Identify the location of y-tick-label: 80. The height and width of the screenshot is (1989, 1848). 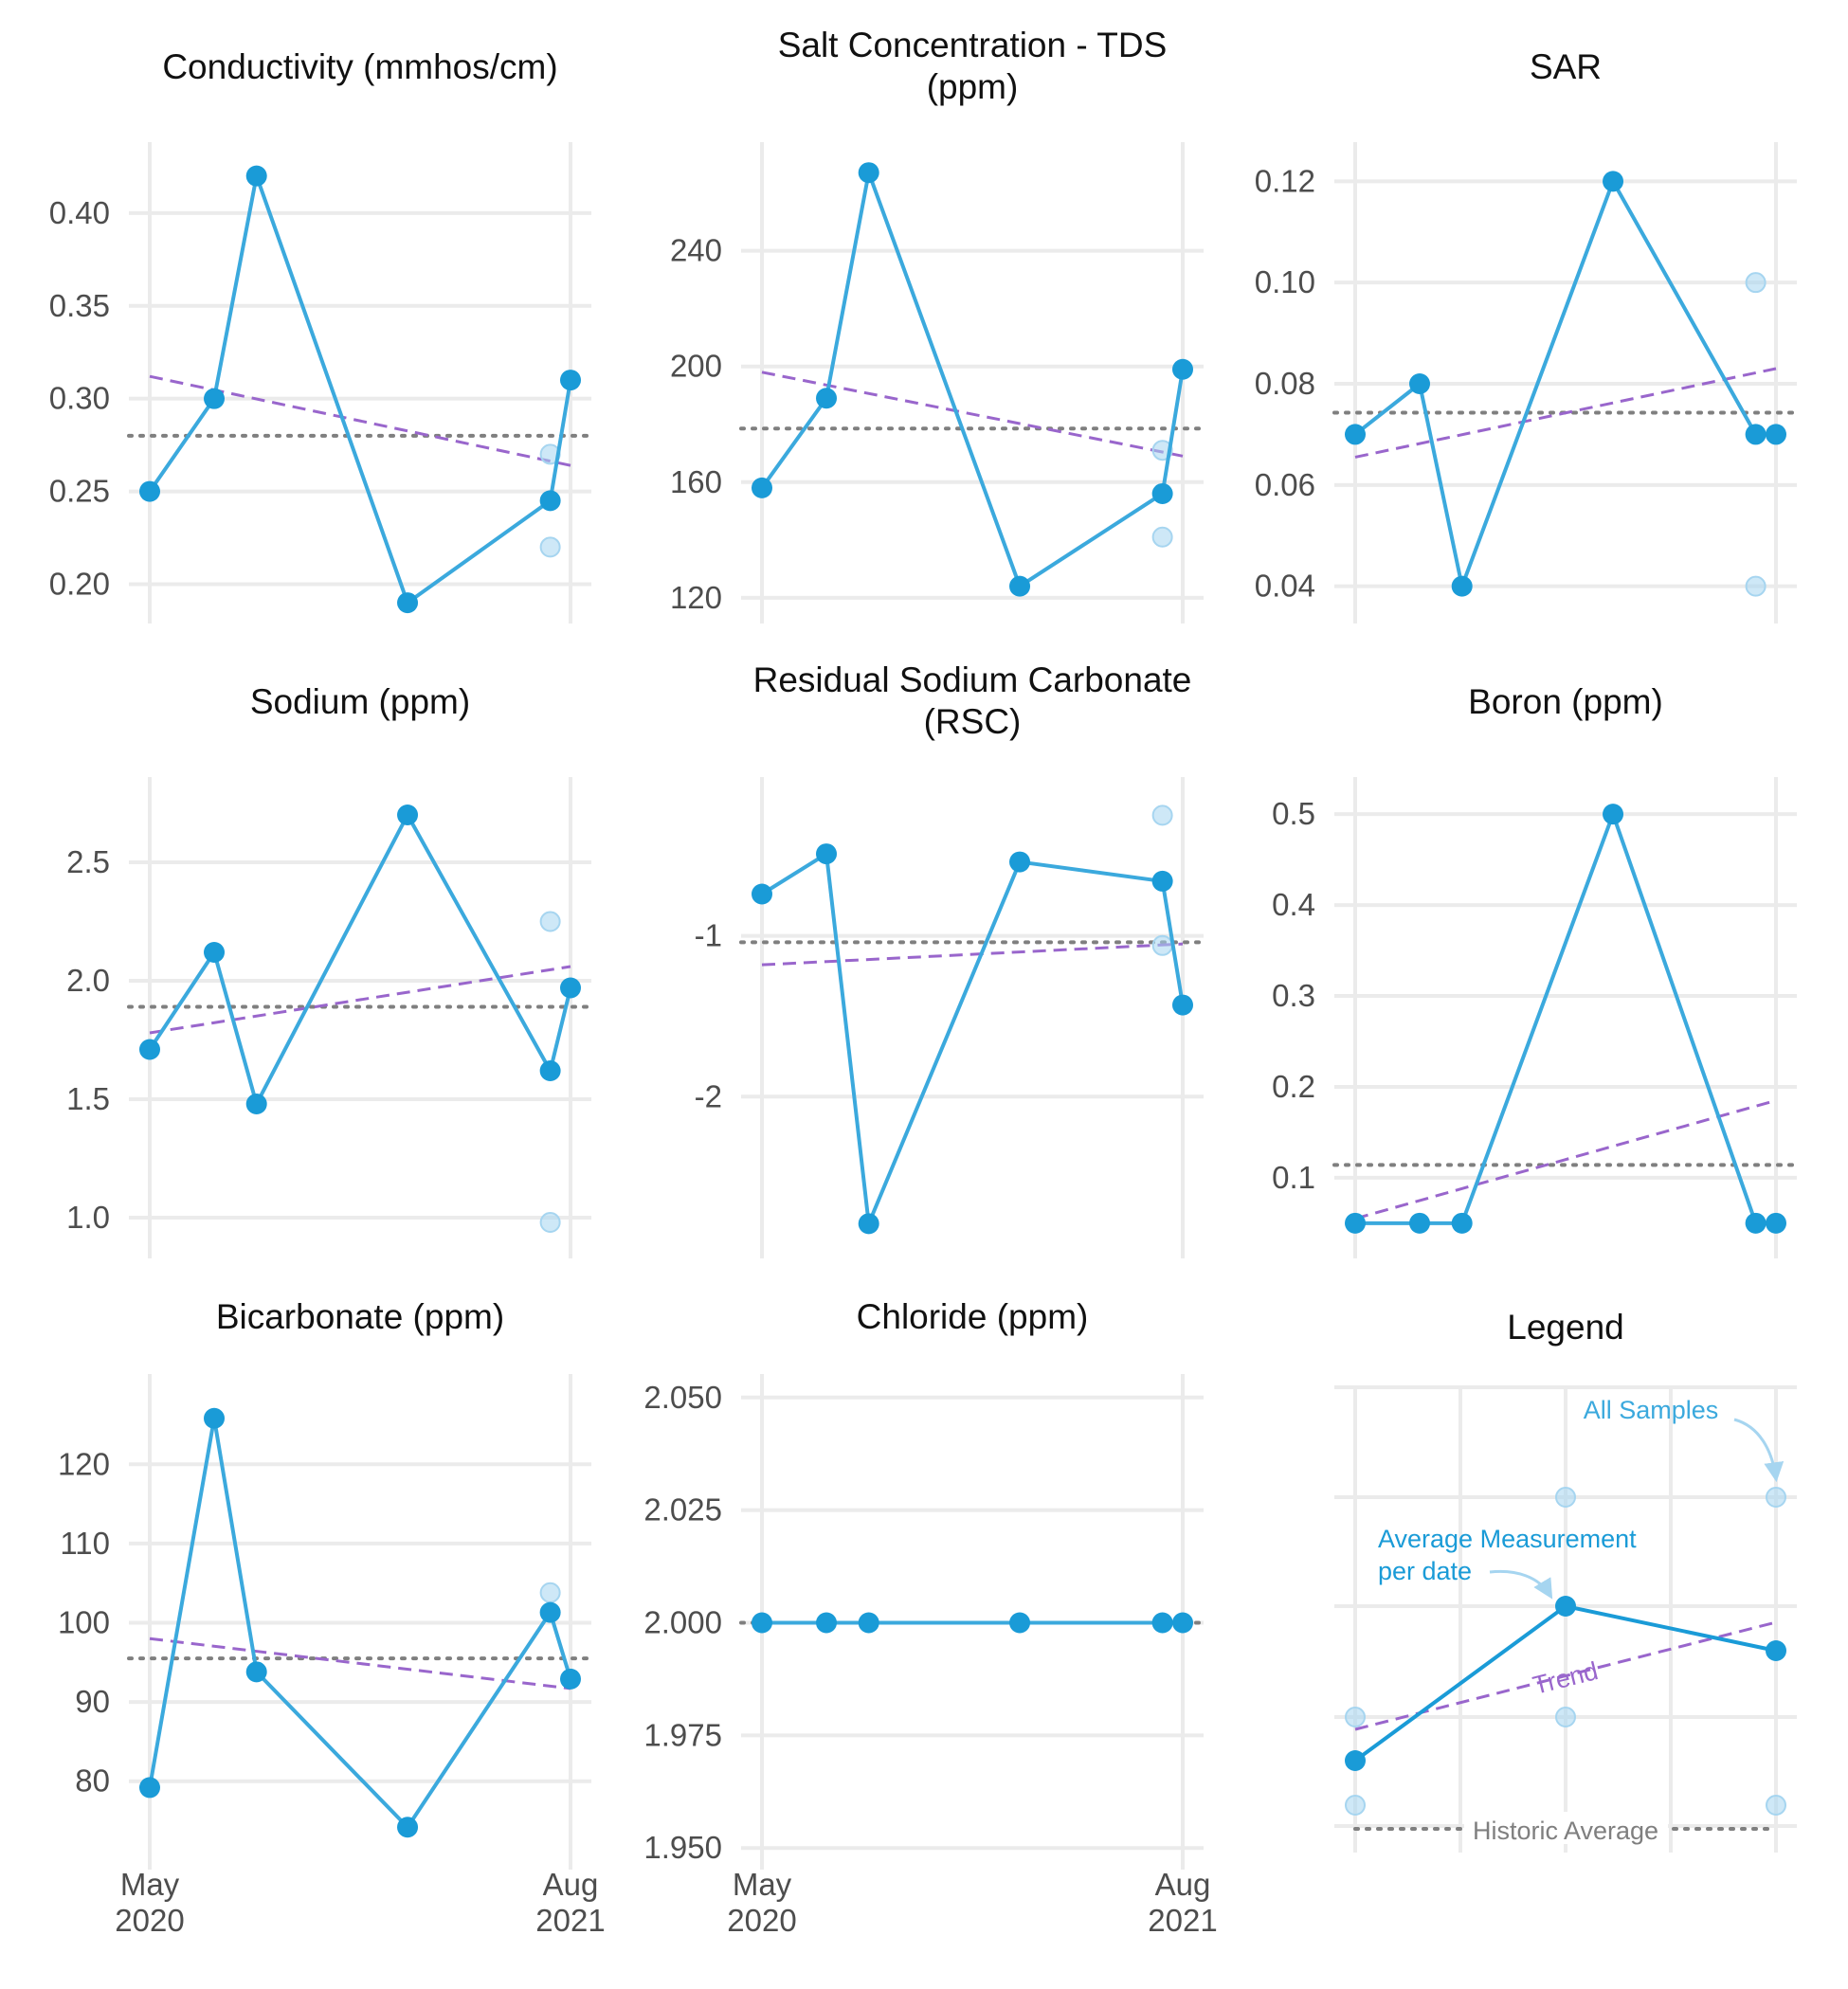
(93, 1781).